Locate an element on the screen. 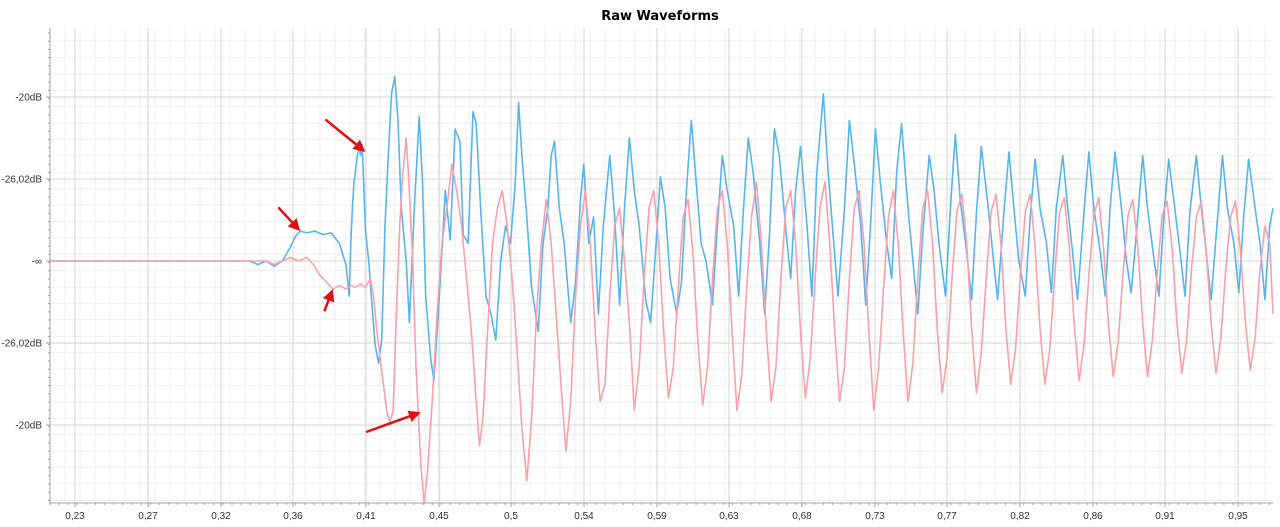 The image size is (1280, 527). x-tick-label: 0,95 is located at coordinates (1238, 516).